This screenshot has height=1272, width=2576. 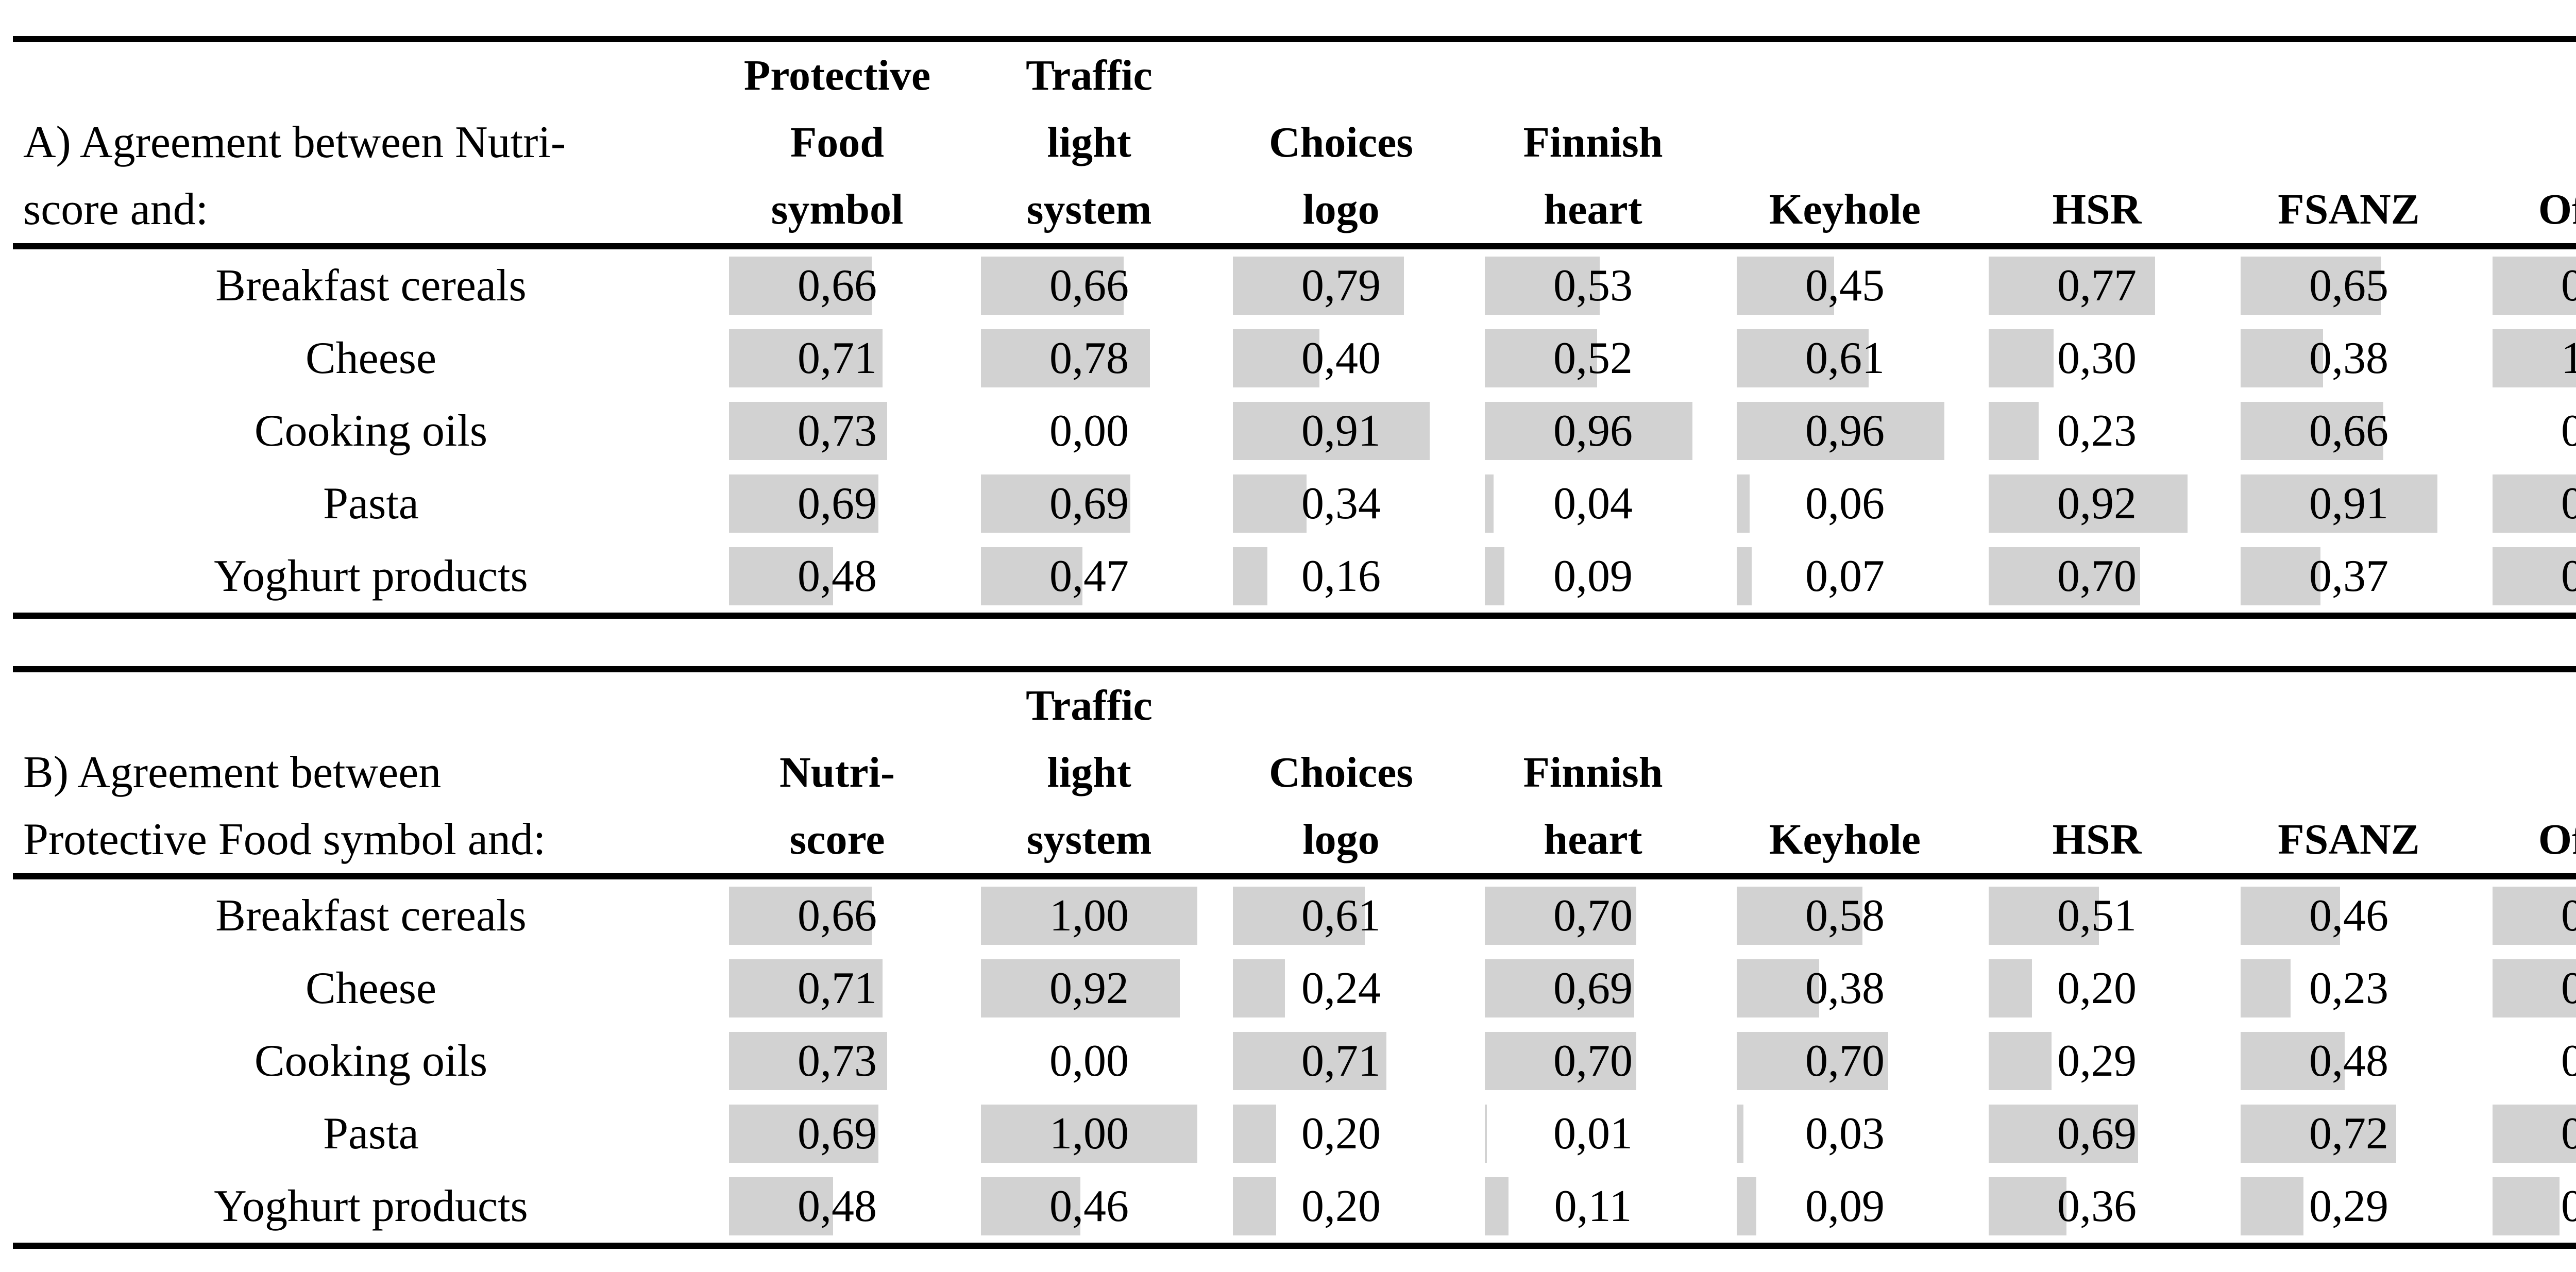 I want to click on value-text: 0,66, so click(x=1089, y=286).